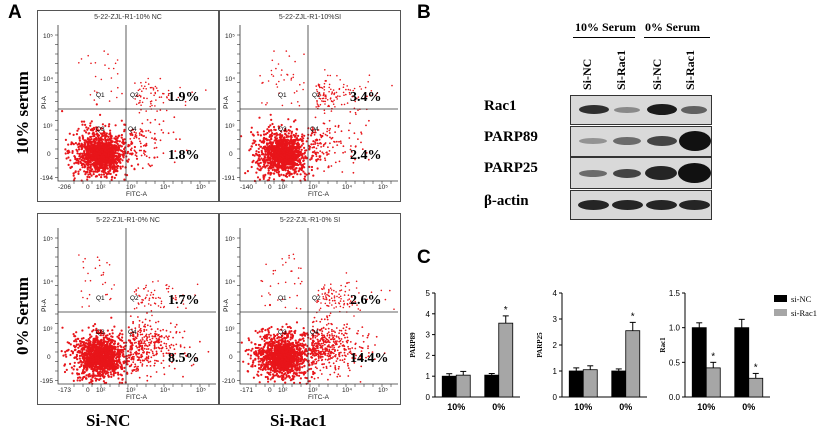  Describe the element at coordinates (49, 154) in the screenshot. I see `y-tick-0: 0` at that location.